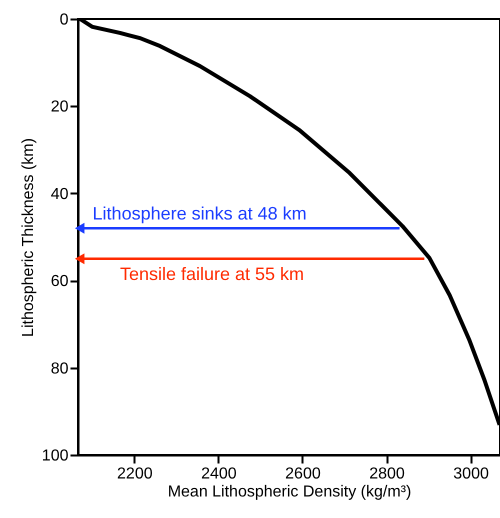 The height and width of the screenshot is (518, 500). I want to click on y-tick-label: 100, so click(55, 456).